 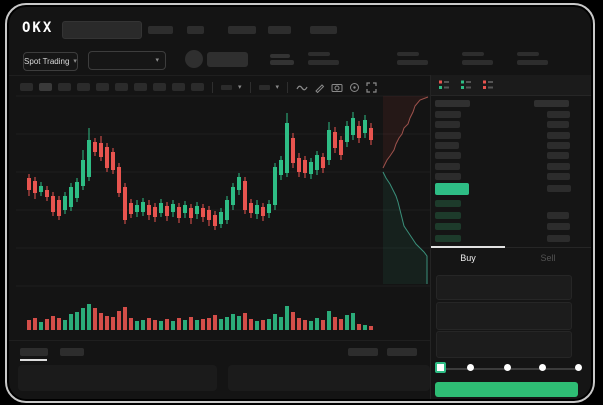 I want to click on price-field, so click(x=504, y=287).